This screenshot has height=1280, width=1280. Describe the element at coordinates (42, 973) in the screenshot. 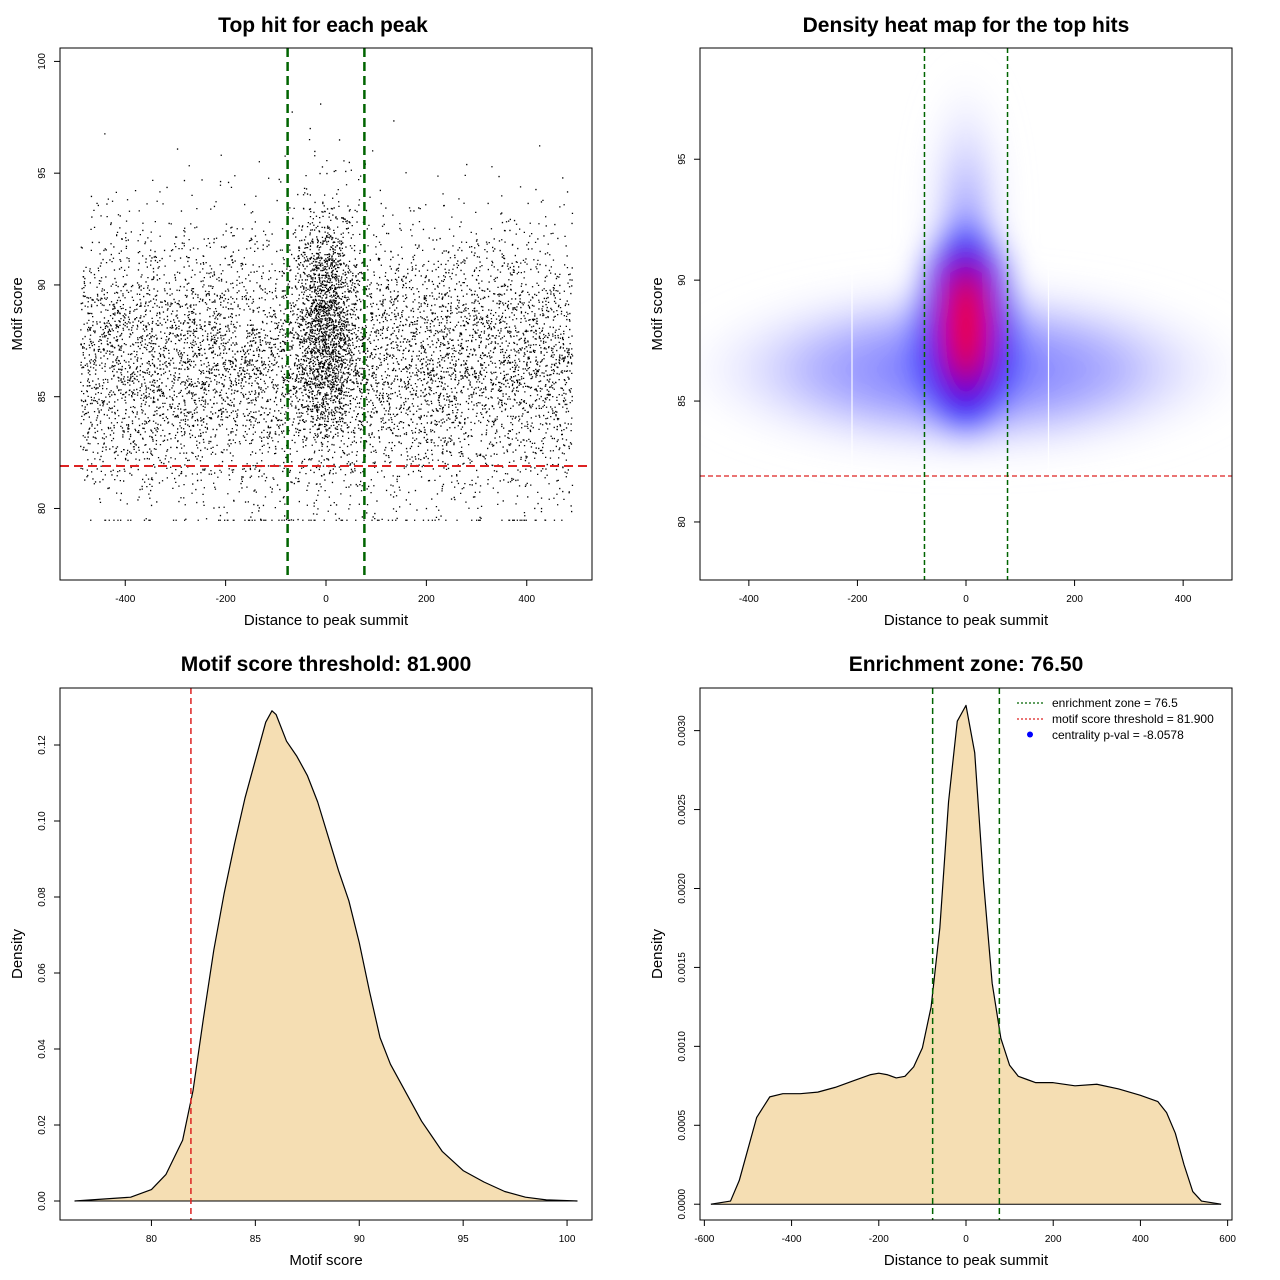

I see `y-tick-label: 0.06` at that location.